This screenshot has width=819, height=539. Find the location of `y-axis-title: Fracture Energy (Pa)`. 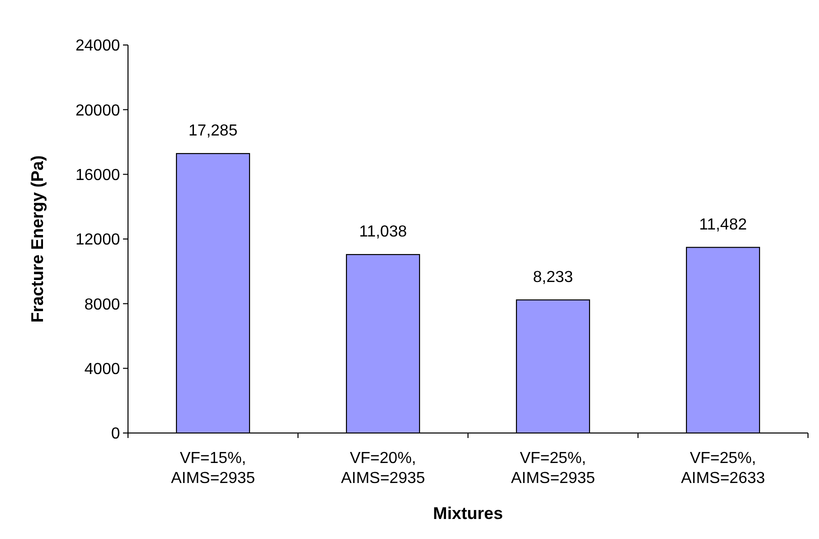

y-axis-title: Fracture Energy (Pa) is located at coordinates (37, 239).